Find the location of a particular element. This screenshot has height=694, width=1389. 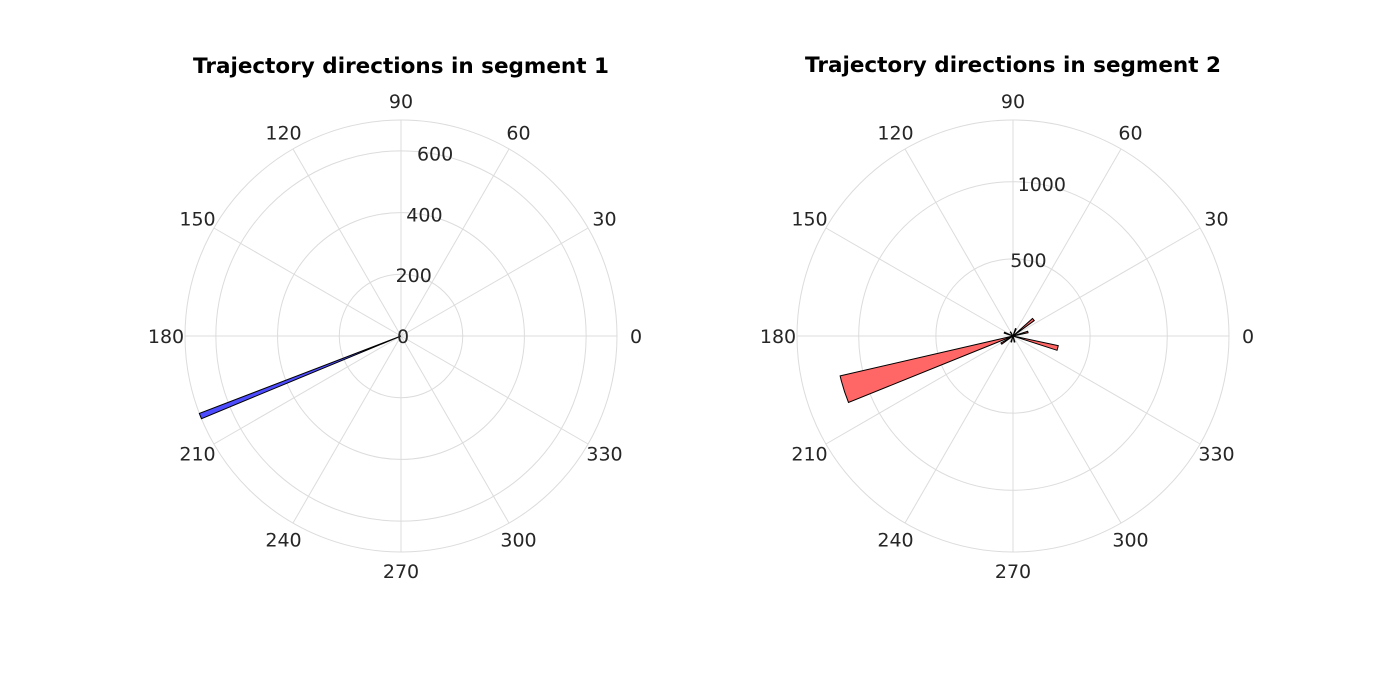

r-tick-labels: 500 1000 is located at coordinates (1038, 223).